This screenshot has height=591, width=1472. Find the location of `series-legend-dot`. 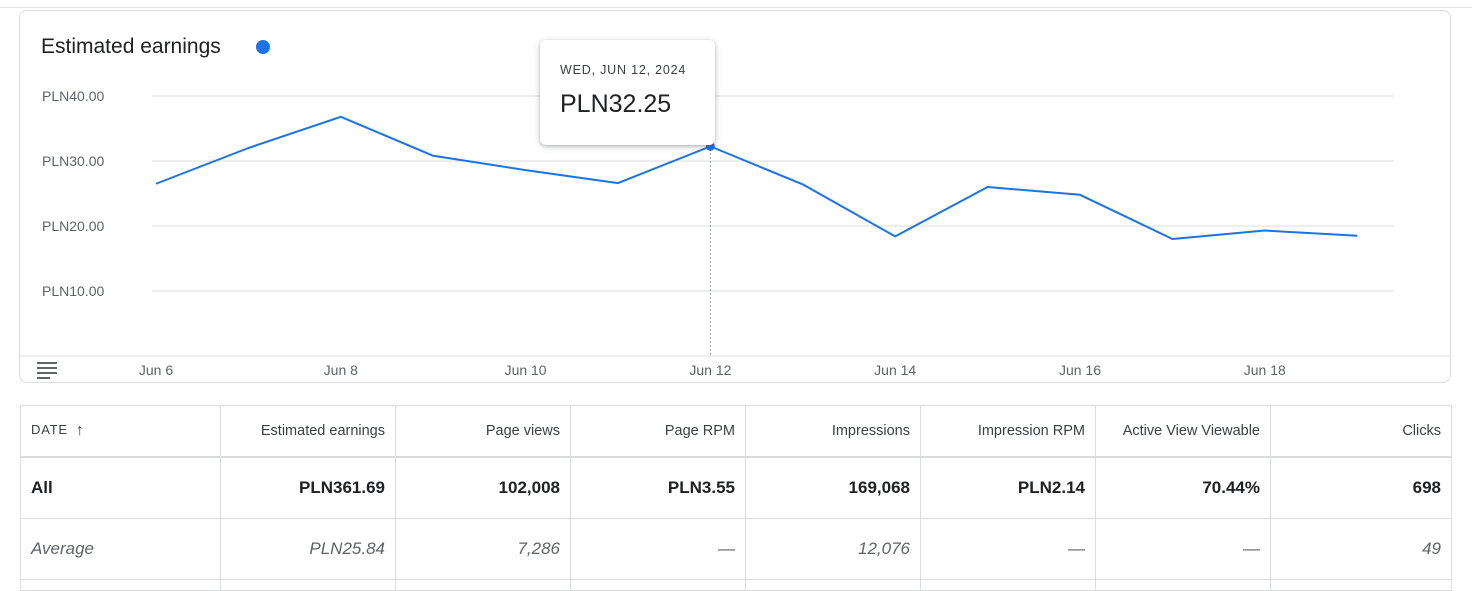

series-legend-dot is located at coordinates (263, 47).